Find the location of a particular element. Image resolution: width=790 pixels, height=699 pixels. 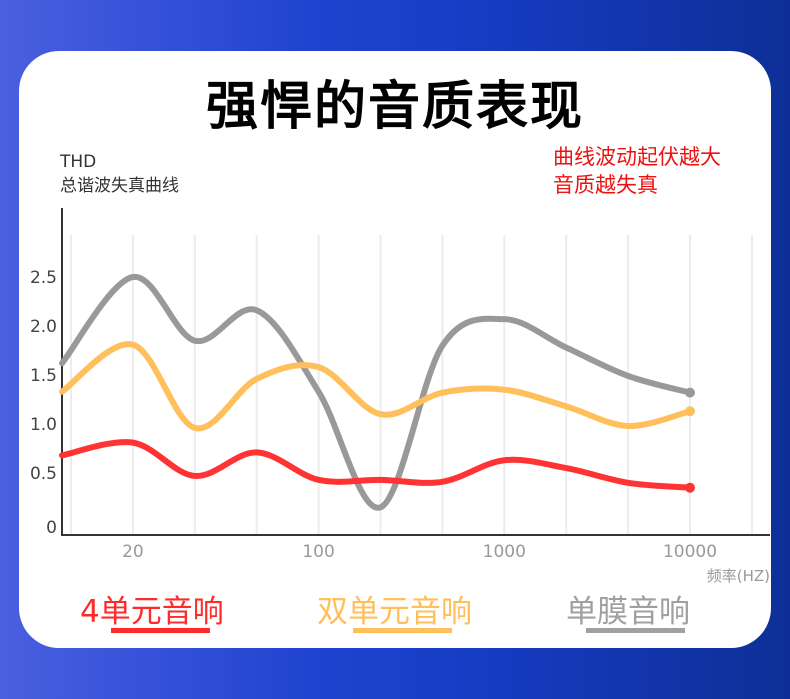

legend-label: 4单元音响 is located at coordinates (152, 612).